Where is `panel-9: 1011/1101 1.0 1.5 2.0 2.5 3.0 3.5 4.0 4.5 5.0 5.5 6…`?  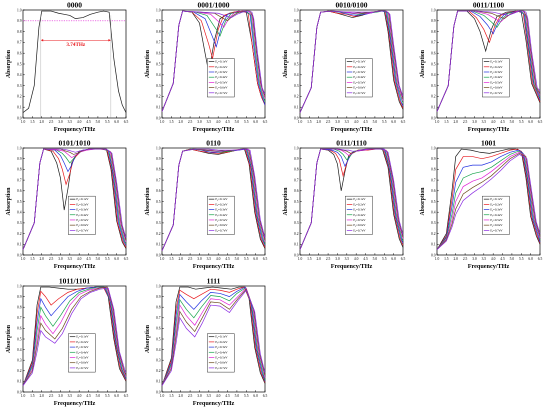
panel-9: 1011/1101 1.0 1.5 2.0 2.5 3.0 3.5 4.0 4.5 5.0 5.5 6… is located at coordinates (67, 342).